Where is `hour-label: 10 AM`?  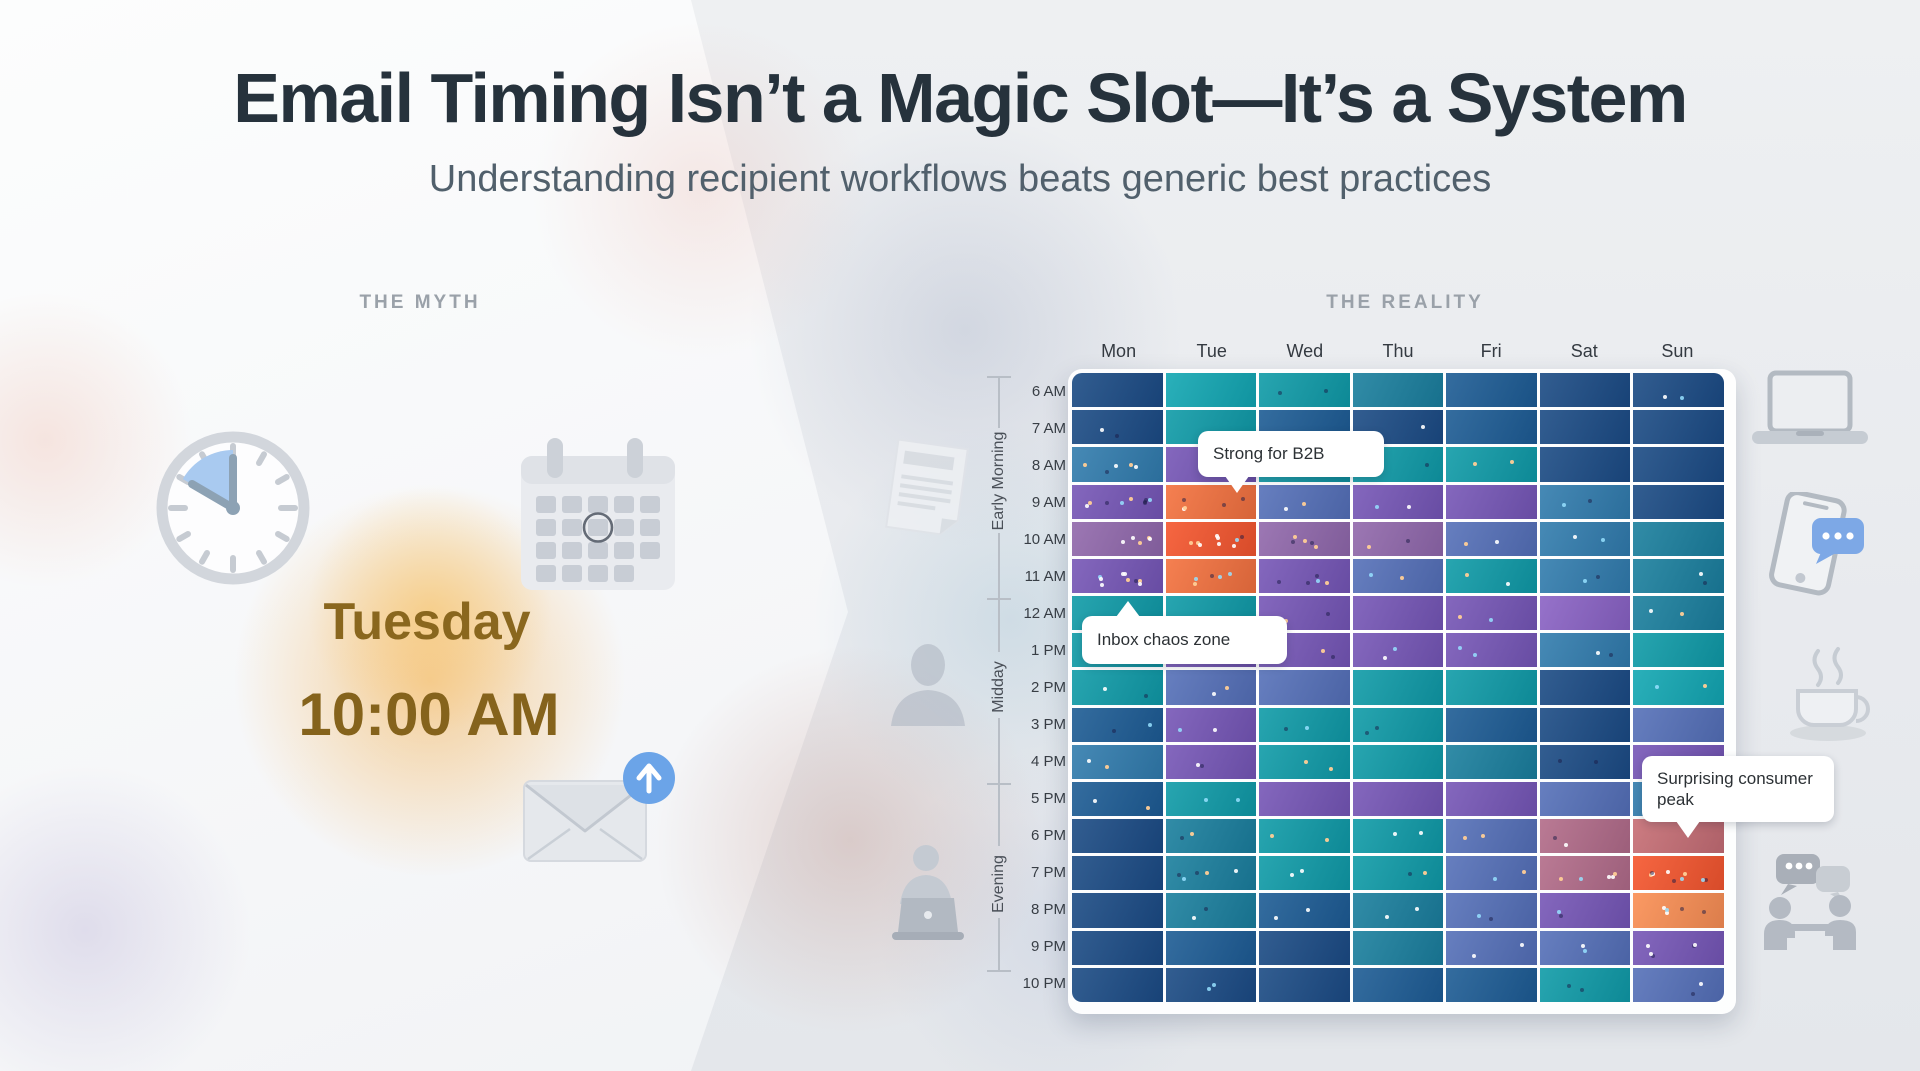 hour-label: 10 AM is located at coordinates (1044, 539).